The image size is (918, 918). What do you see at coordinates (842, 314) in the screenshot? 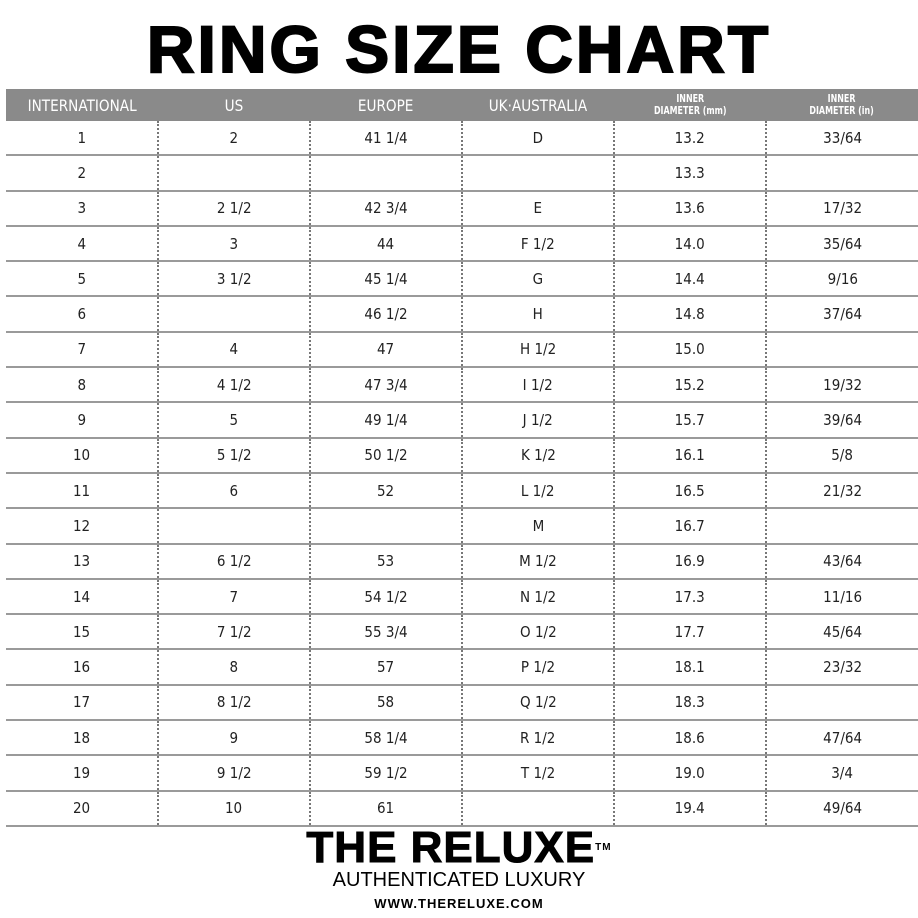
I see `table-cell: 37/64` at bounding box center [842, 314].